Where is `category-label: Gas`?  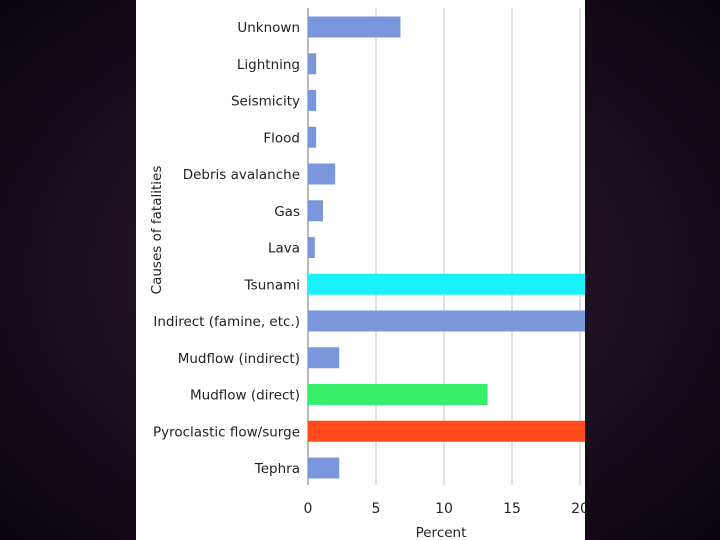
category-label: Gas is located at coordinates (287, 212).